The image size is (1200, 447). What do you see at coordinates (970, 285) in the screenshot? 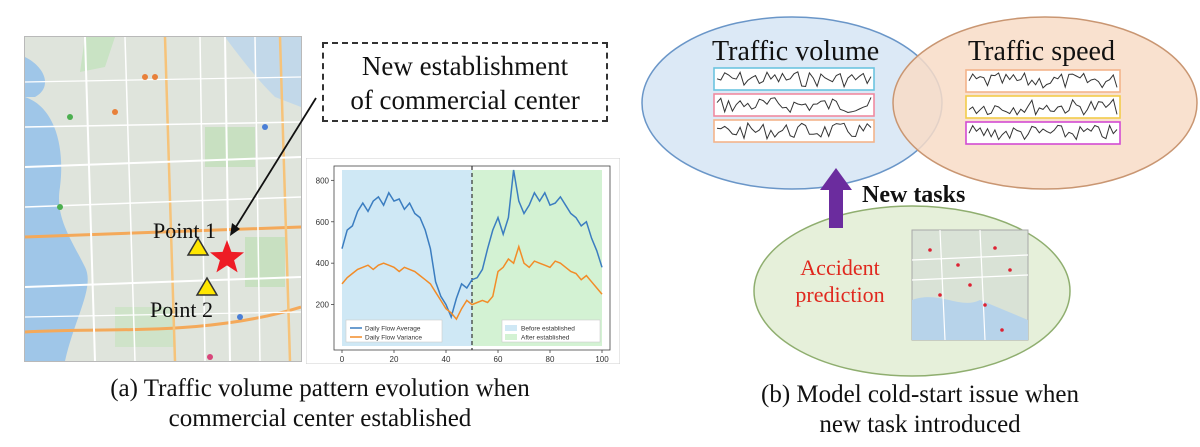
I see `accident-map` at bounding box center [970, 285].